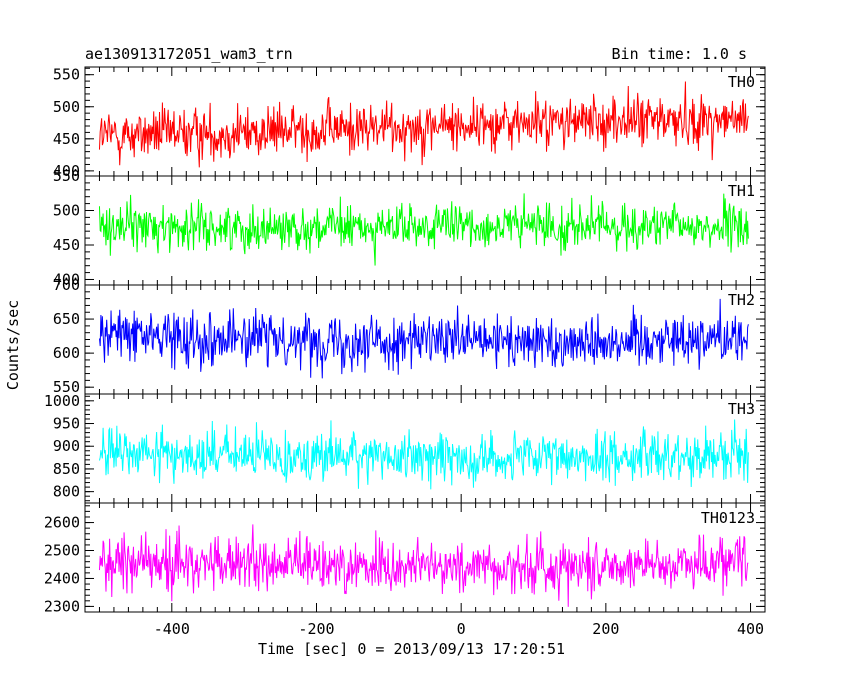  Describe the element at coordinates (423, 454) in the screenshot. I see `series-line-th3` at that location.